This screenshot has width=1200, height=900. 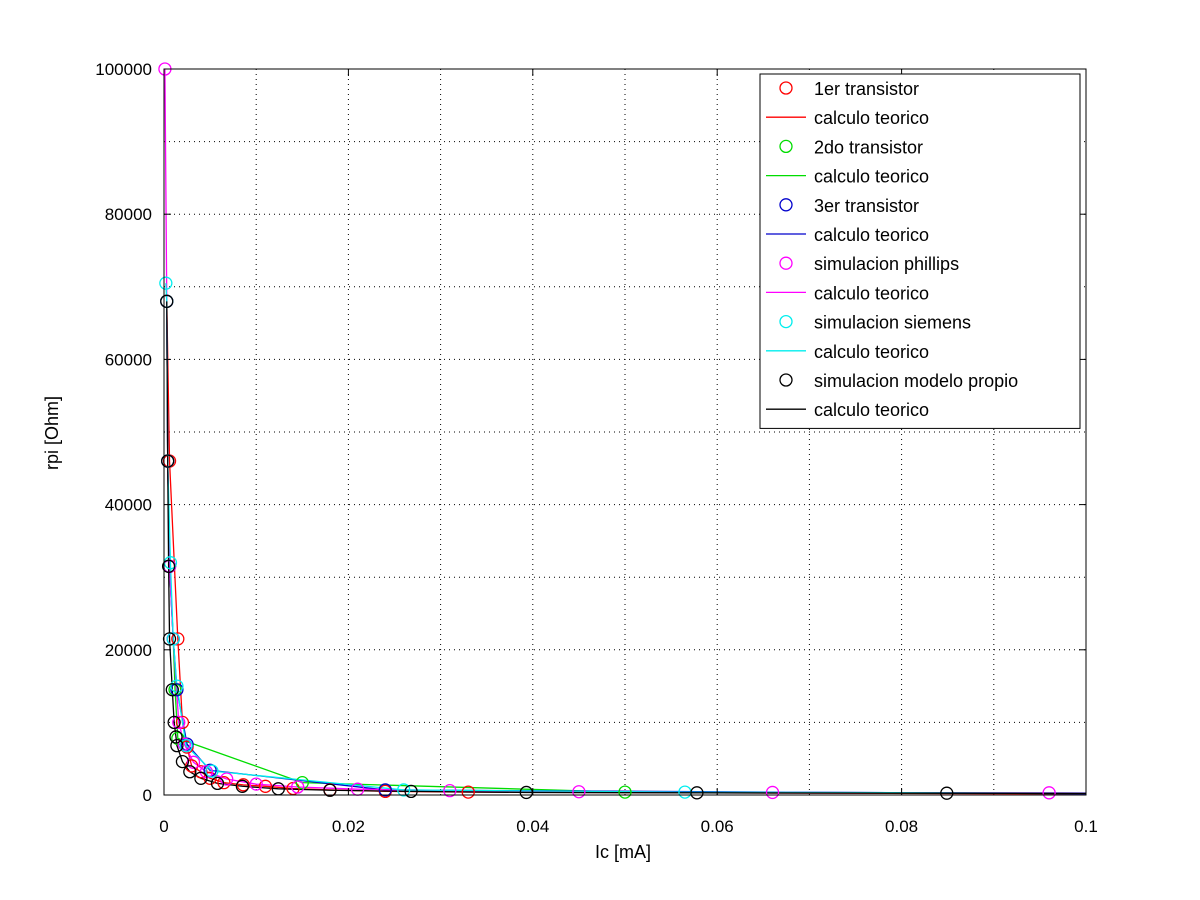 I want to click on y-tick-label: 0, so click(x=147, y=795).